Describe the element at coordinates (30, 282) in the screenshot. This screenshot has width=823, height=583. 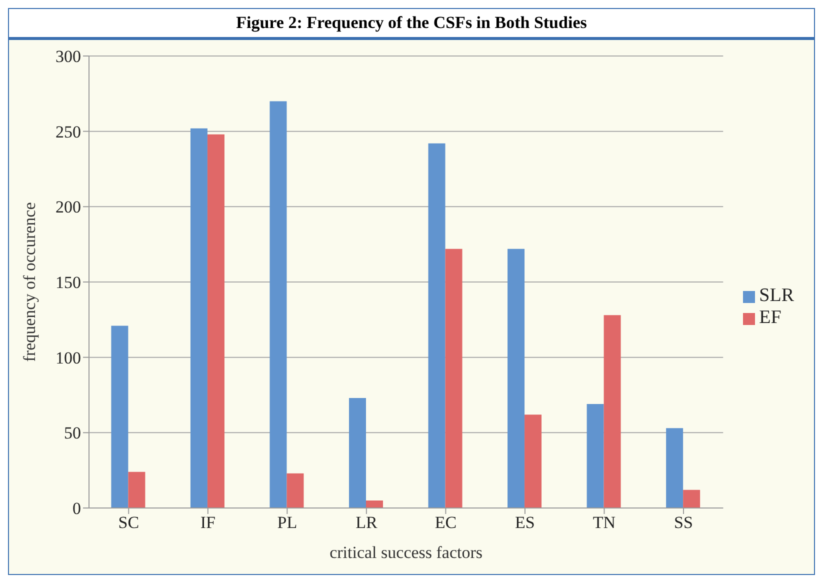
I see `y-axis-title: frequency of occurence` at that location.